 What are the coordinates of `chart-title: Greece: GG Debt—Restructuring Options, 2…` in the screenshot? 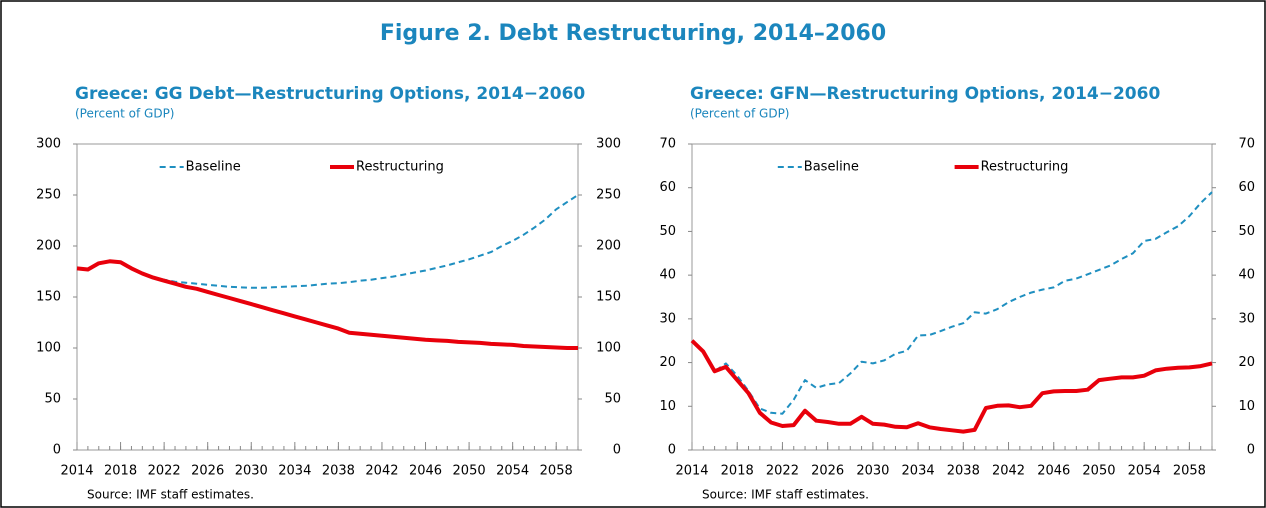 It's located at (330, 94).